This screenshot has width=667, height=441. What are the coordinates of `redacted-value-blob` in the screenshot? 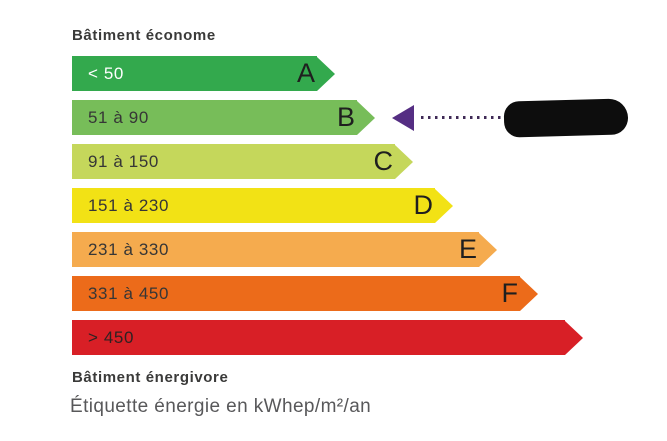 It's located at (566, 117).